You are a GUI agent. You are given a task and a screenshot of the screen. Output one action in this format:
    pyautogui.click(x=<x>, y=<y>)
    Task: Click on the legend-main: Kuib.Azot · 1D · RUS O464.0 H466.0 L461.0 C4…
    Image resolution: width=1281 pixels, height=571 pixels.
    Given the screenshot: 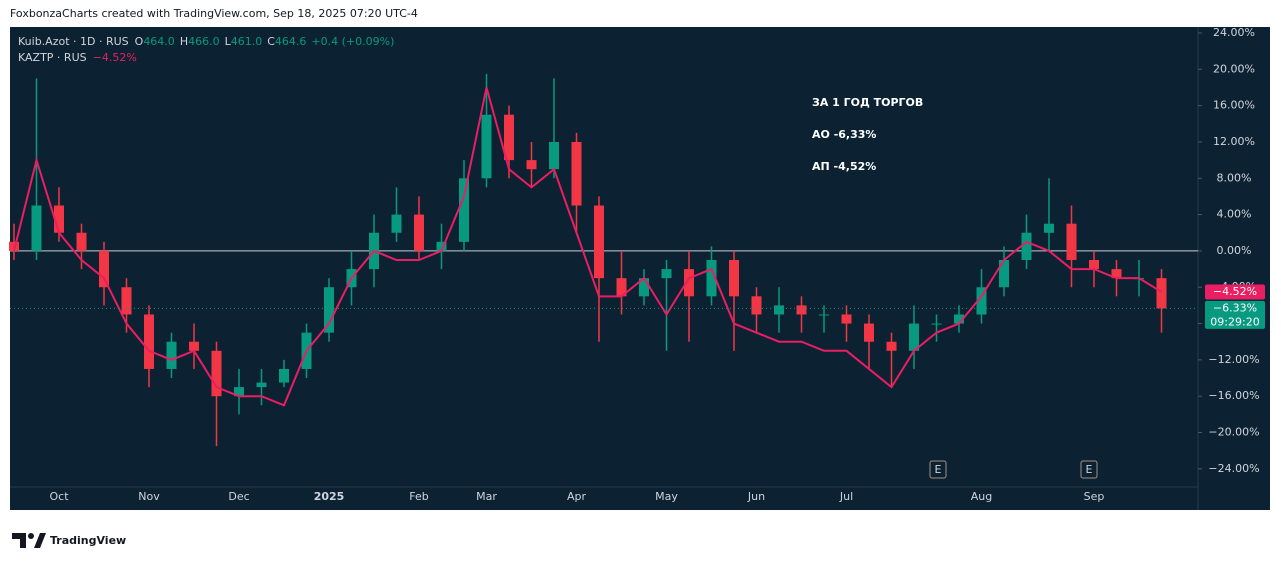 What is the action you would take?
    pyautogui.click(x=206, y=41)
    